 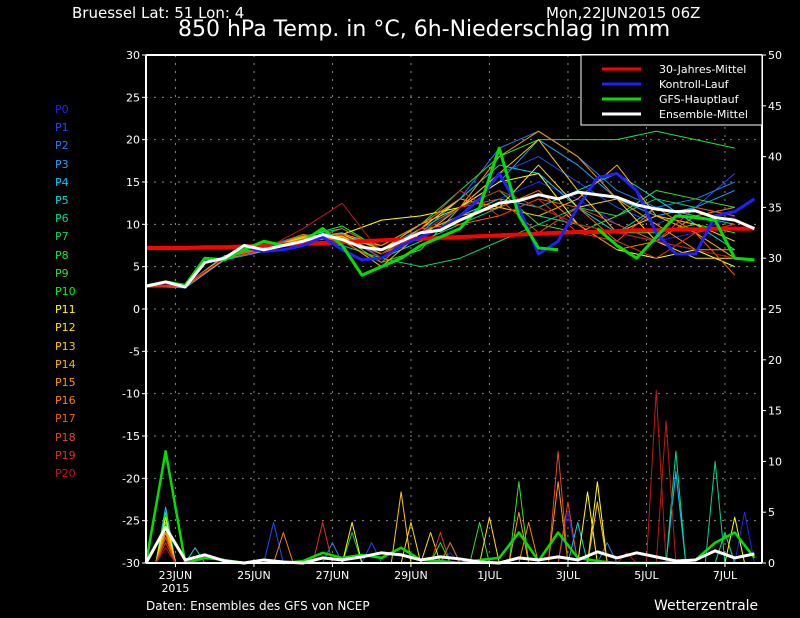 I want to click on y-right-tick-label: 15, so click(x=775, y=411).